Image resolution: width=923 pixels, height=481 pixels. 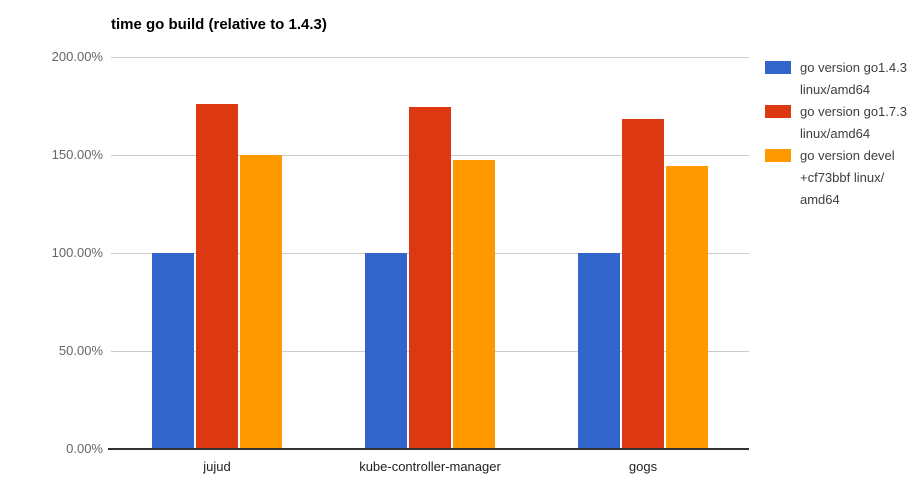 I want to click on x-tick-label-jujud: jujud, so click(x=217, y=466).